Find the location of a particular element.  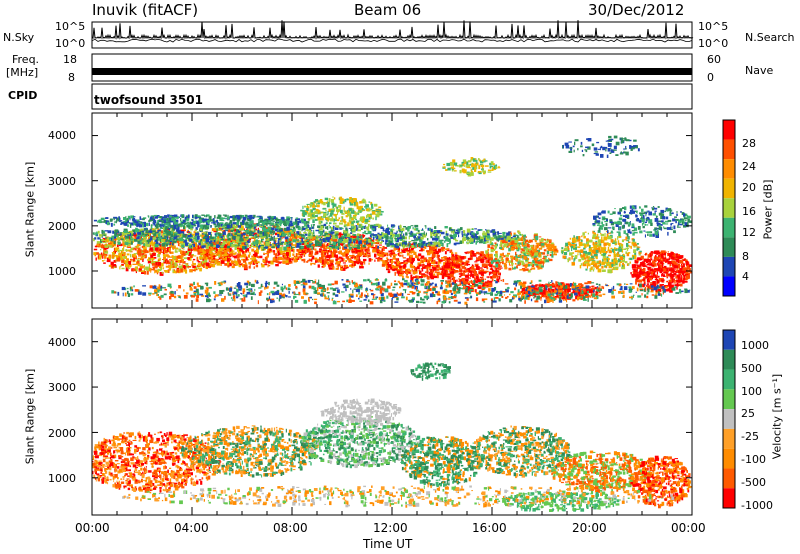

power-ytick-3000: 3000 is located at coordinates (62, 181).